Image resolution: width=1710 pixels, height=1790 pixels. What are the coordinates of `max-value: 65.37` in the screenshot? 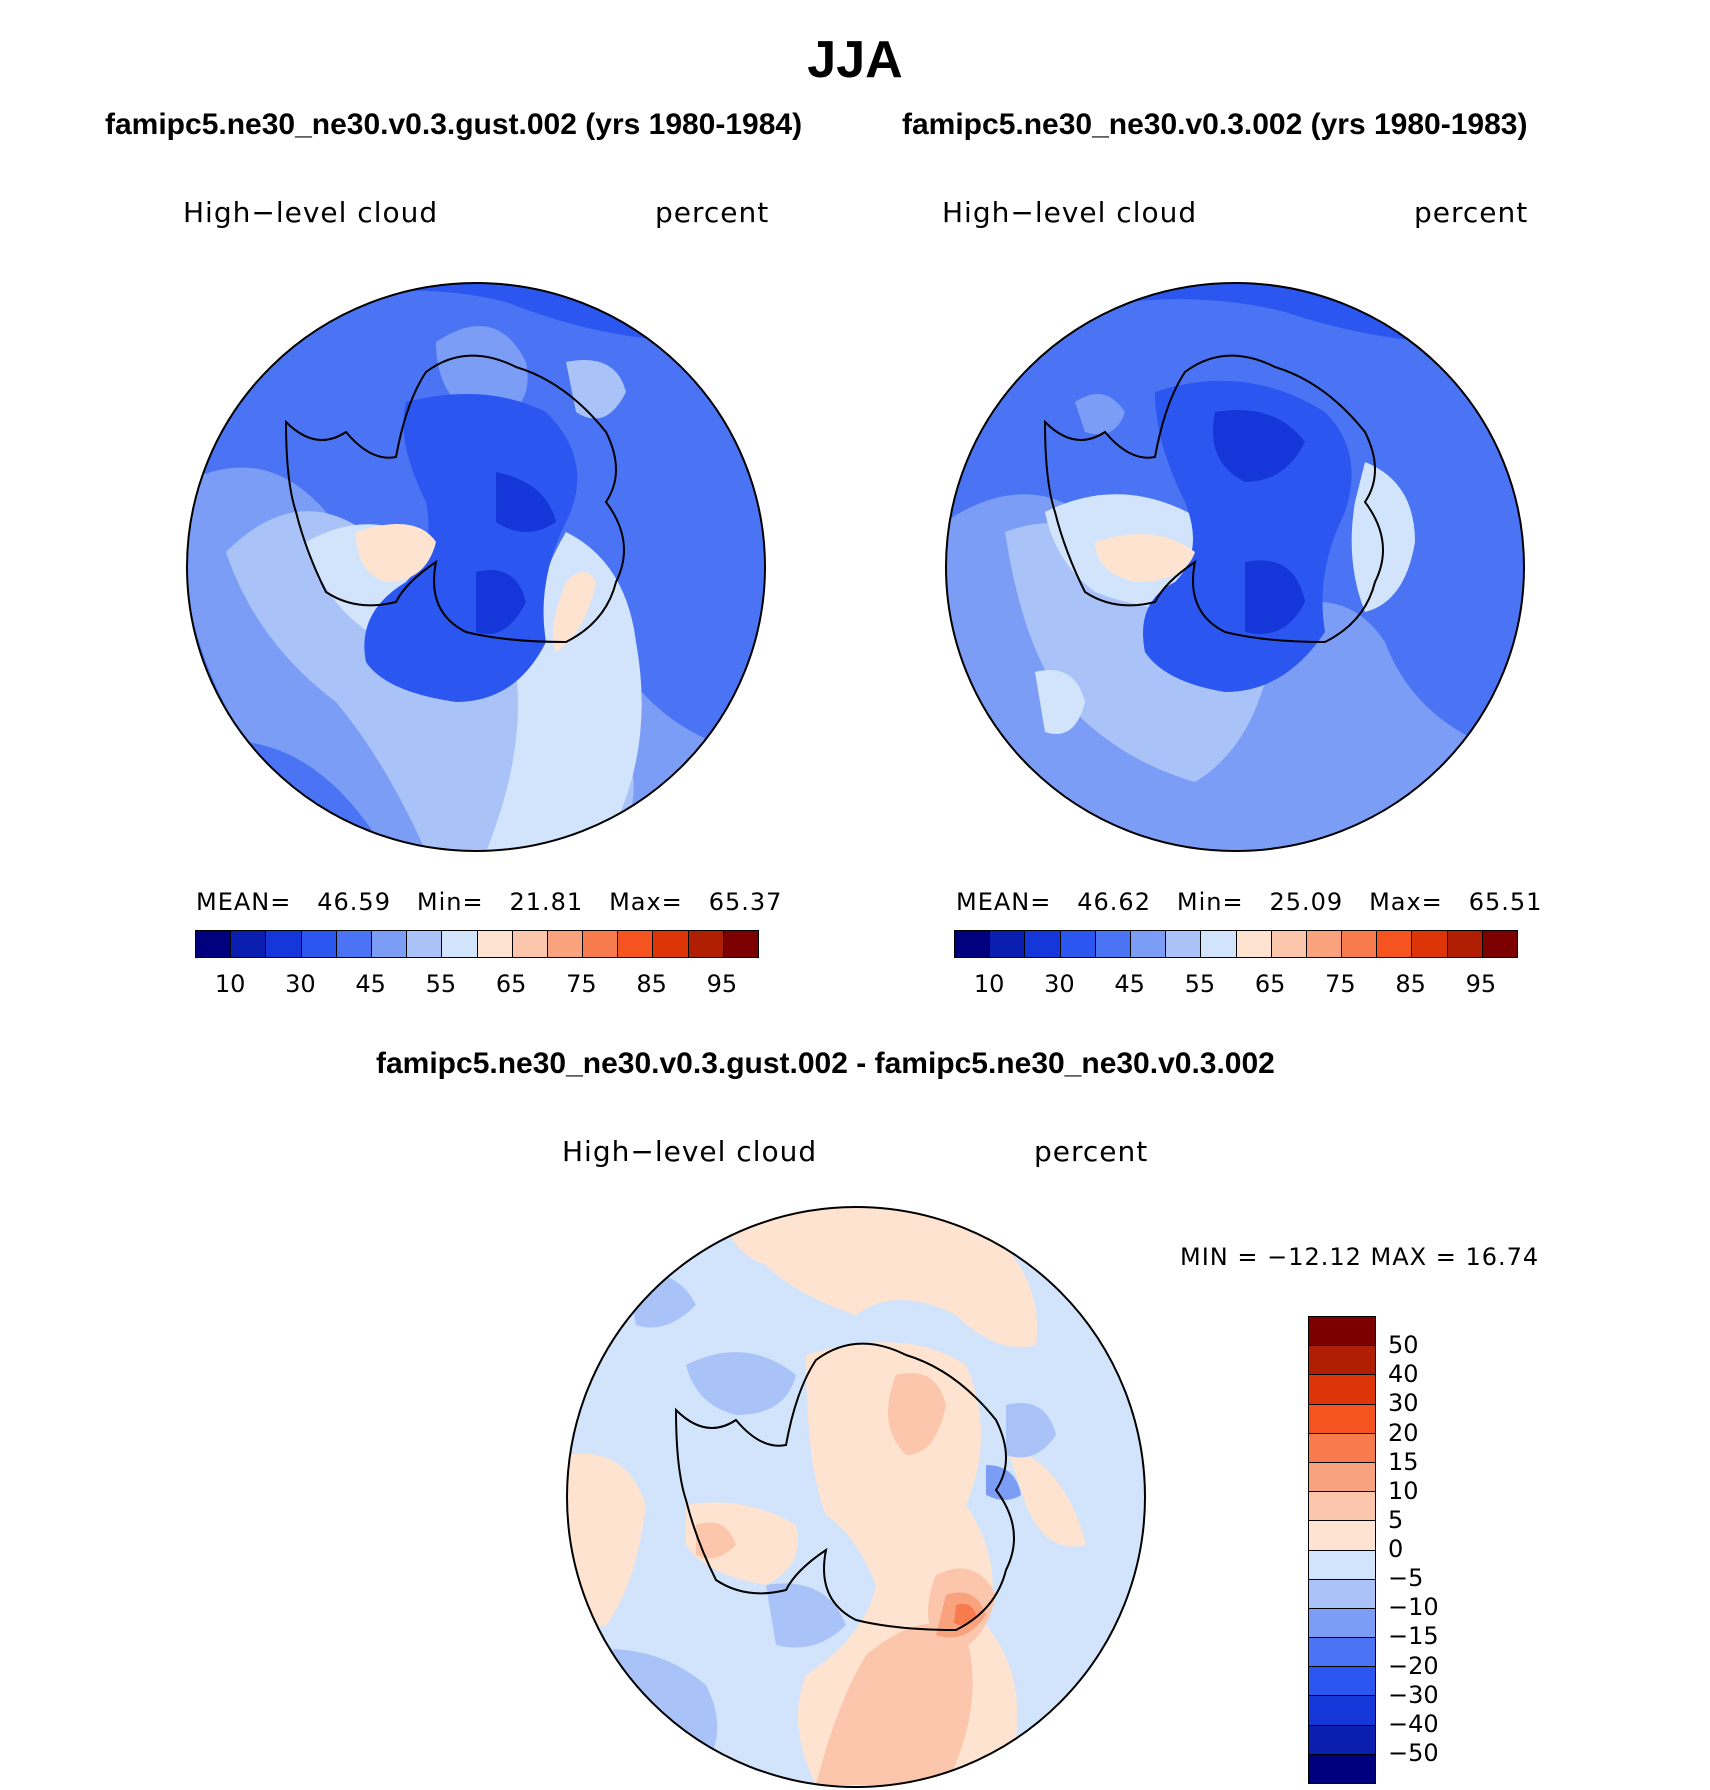 It's located at (745, 902).